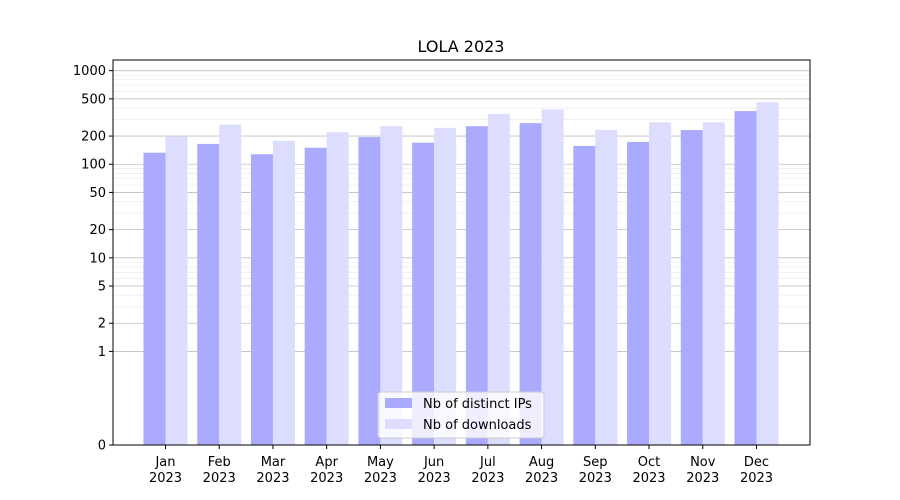 This screenshot has height=500, width=900. What do you see at coordinates (398, 403) in the screenshot?
I see `legend-swatch-ips` at bounding box center [398, 403].